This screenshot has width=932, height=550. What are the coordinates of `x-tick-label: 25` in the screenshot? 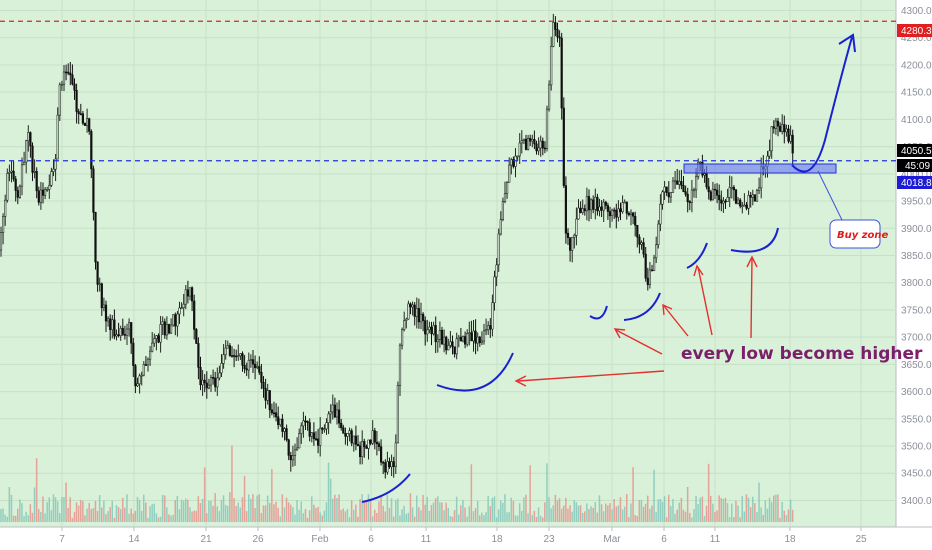 It's located at (861, 539).